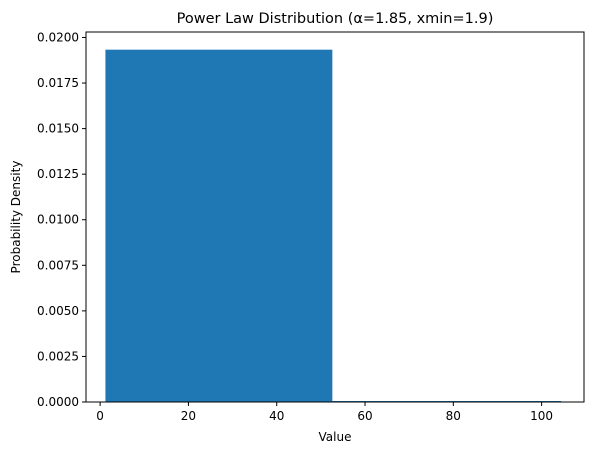 The image size is (593, 455). What do you see at coordinates (335, 437) in the screenshot?
I see `x-axis-label: Value` at bounding box center [335, 437].